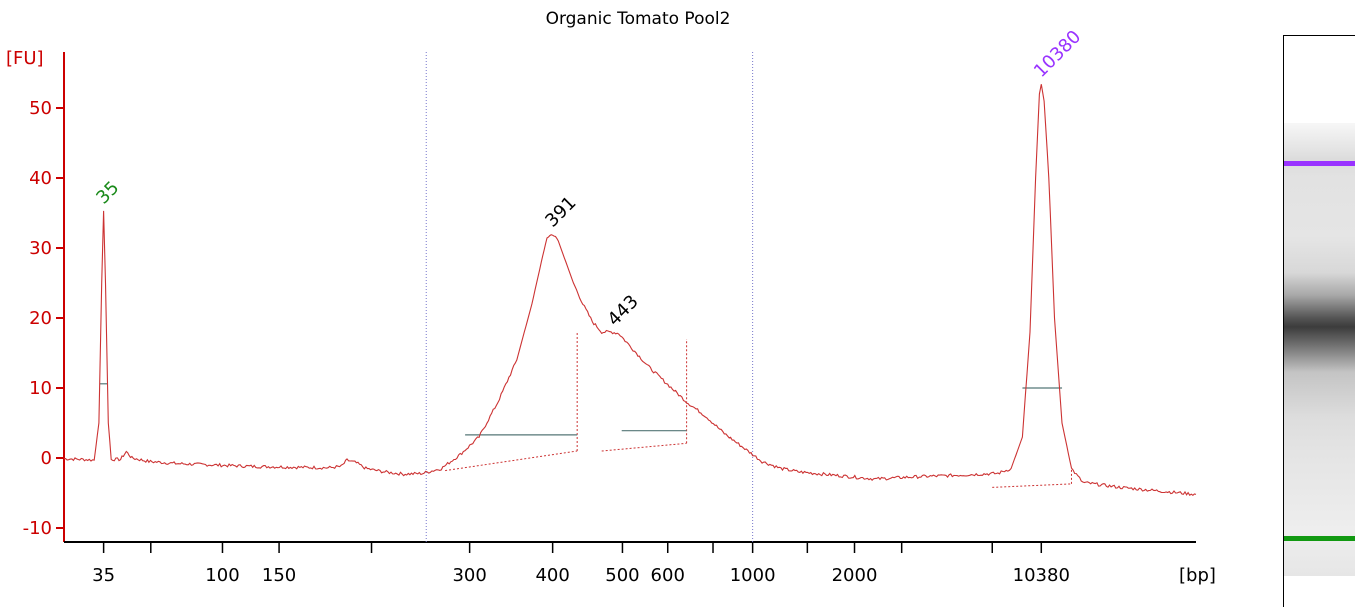  Describe the element at coordinates (1057, 53) in the screenshot. I see `peak-label: 10380` at that location.